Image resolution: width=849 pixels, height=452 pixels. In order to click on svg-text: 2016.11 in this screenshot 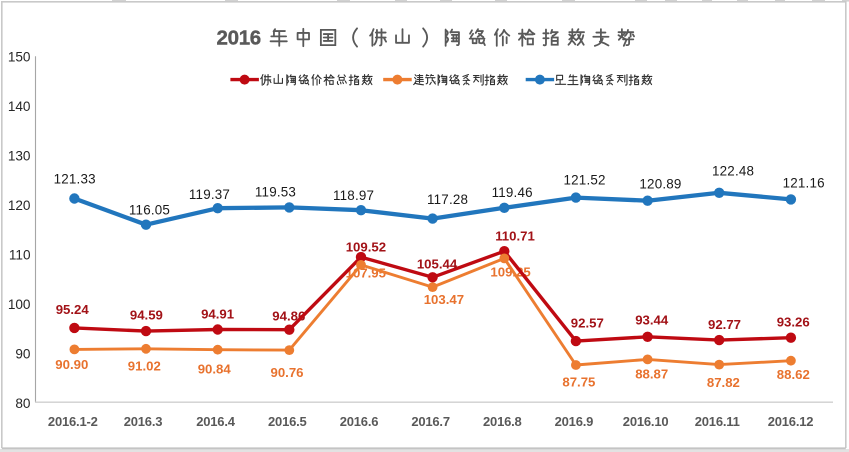, I will do `click(717, 421)`.